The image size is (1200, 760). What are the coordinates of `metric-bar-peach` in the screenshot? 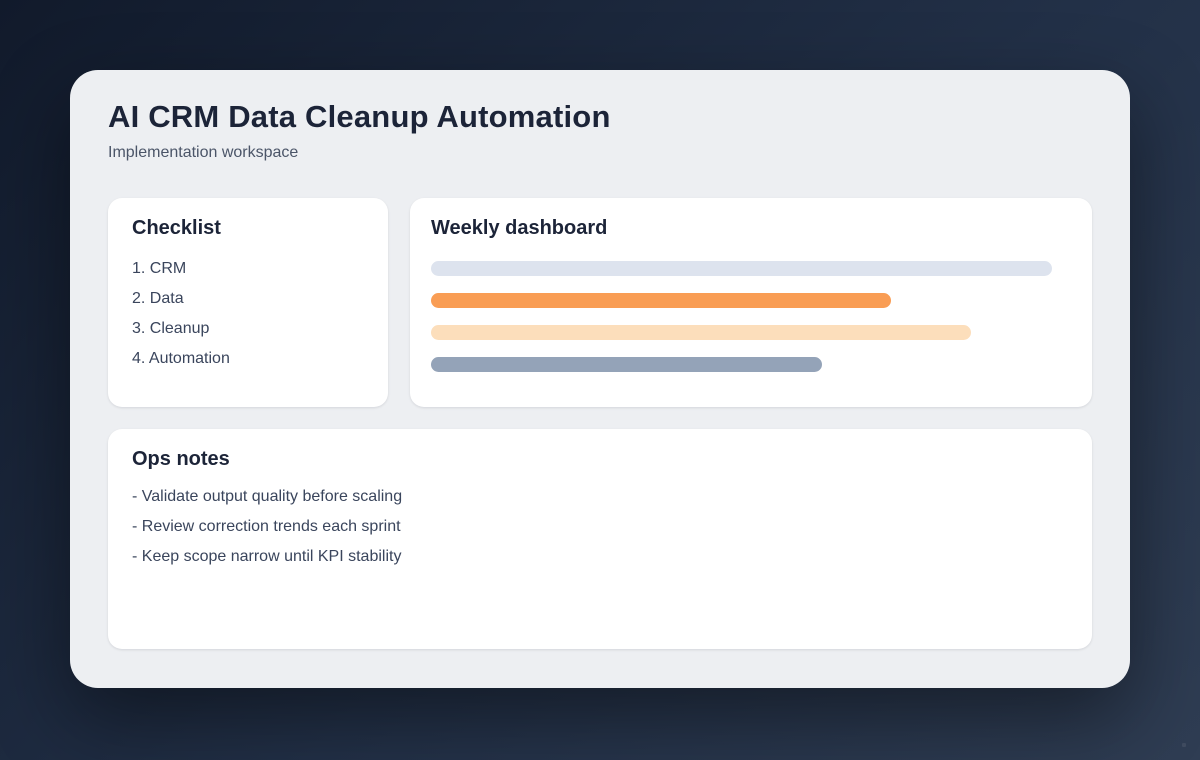 It's located at (701, 332).